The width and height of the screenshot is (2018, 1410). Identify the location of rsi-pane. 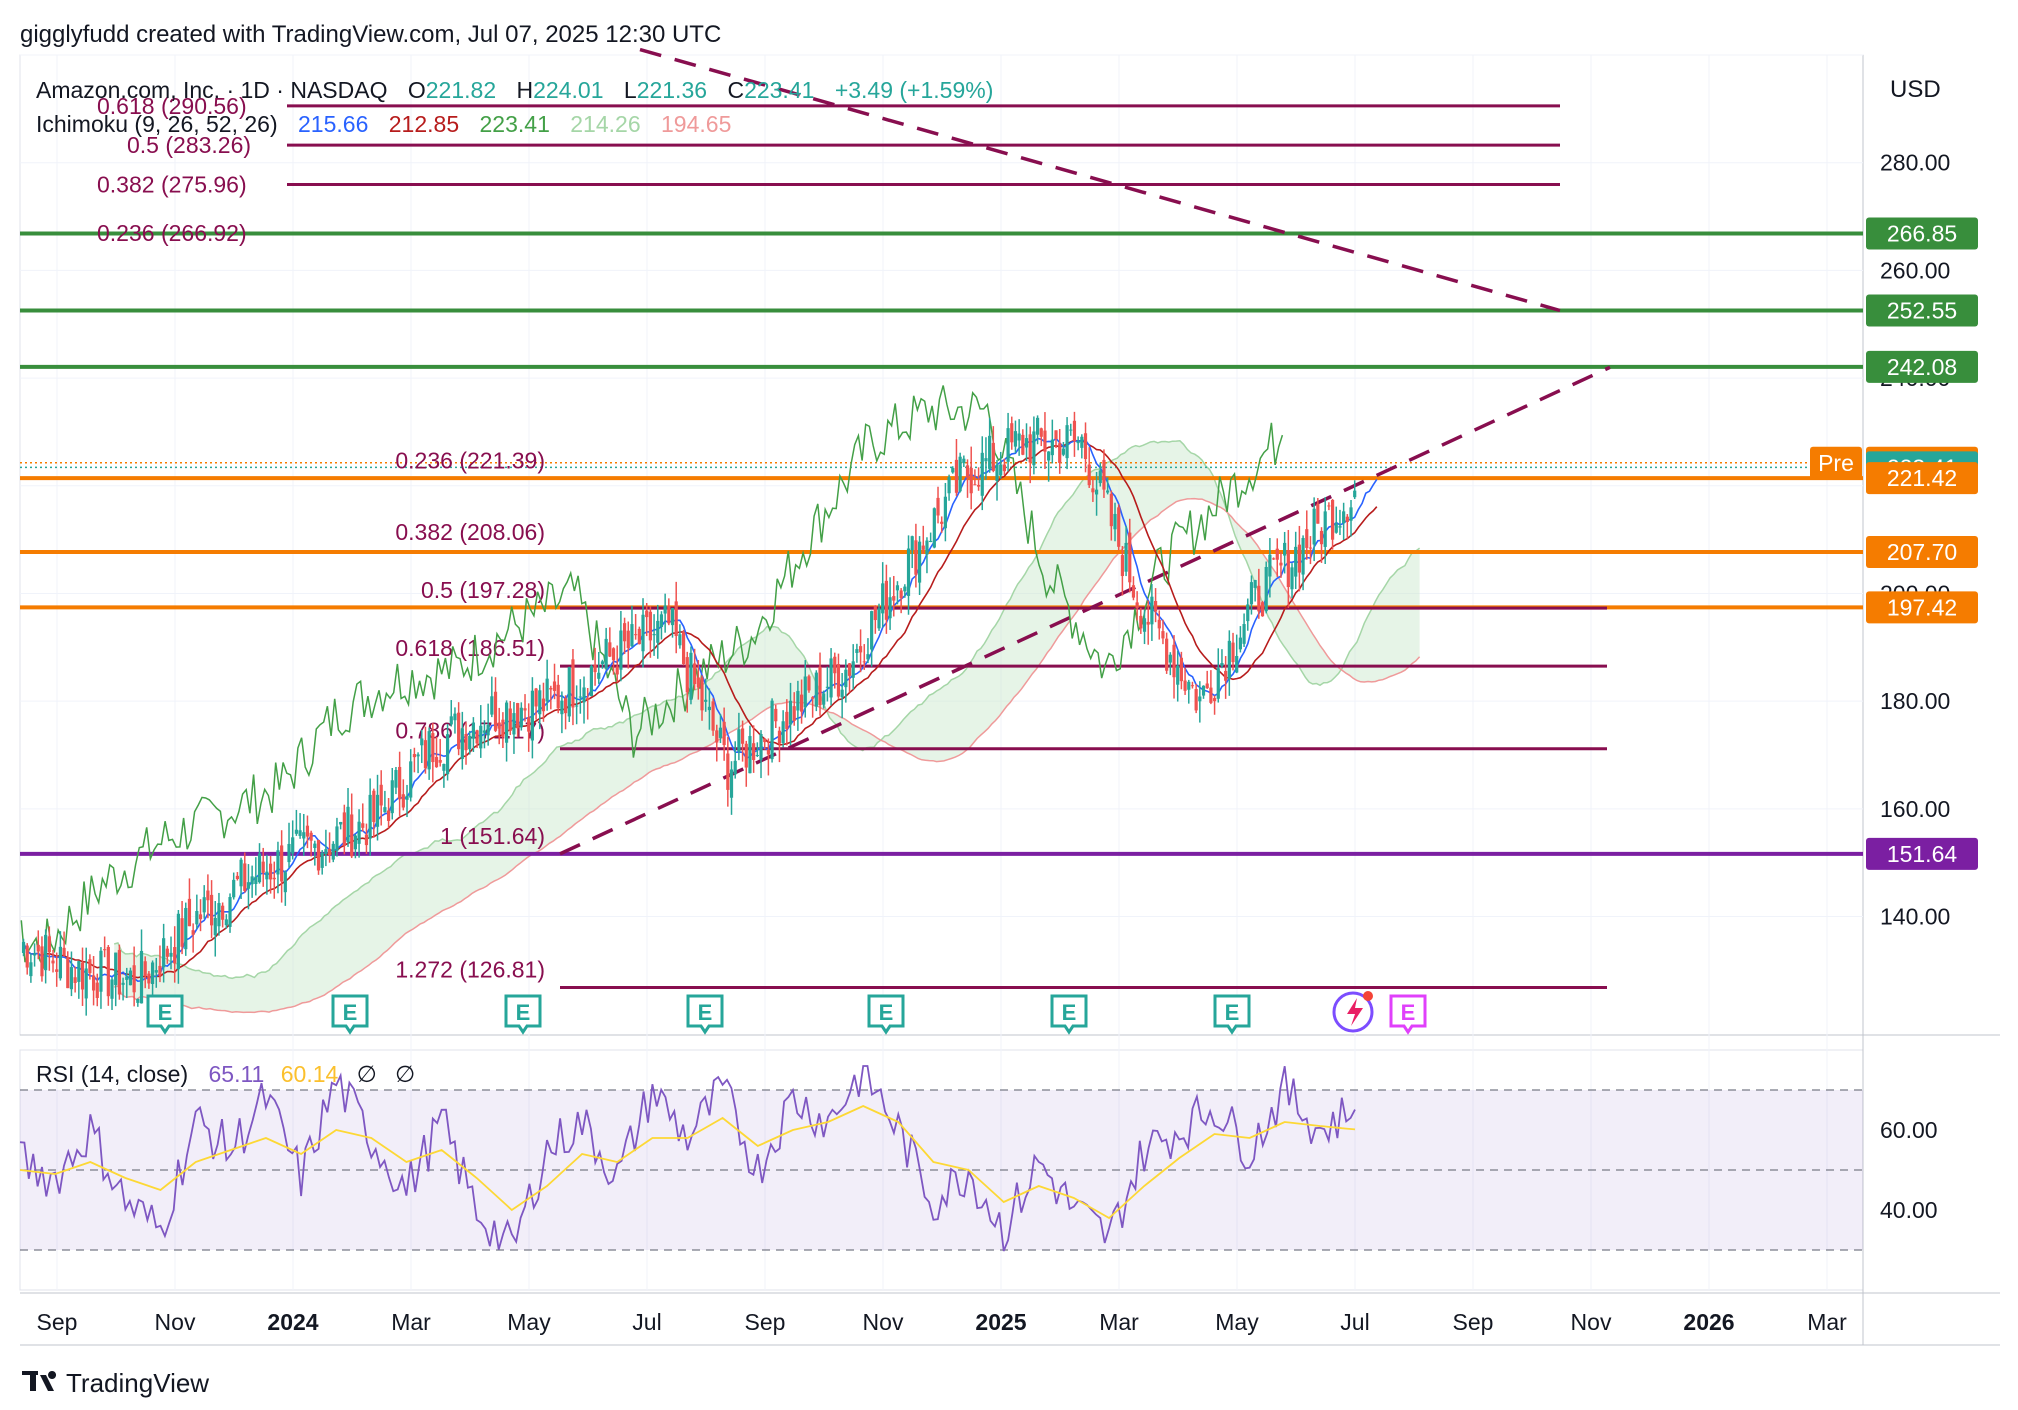
(941, 1158).